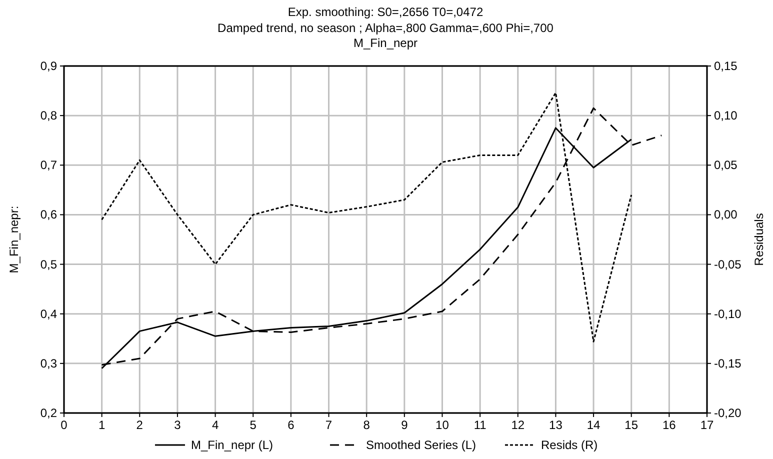  What do you see at coordinates (728, 413) in the screenshot?
I see `y2-tick-label: -0,20` at bounding box center [728, 413].